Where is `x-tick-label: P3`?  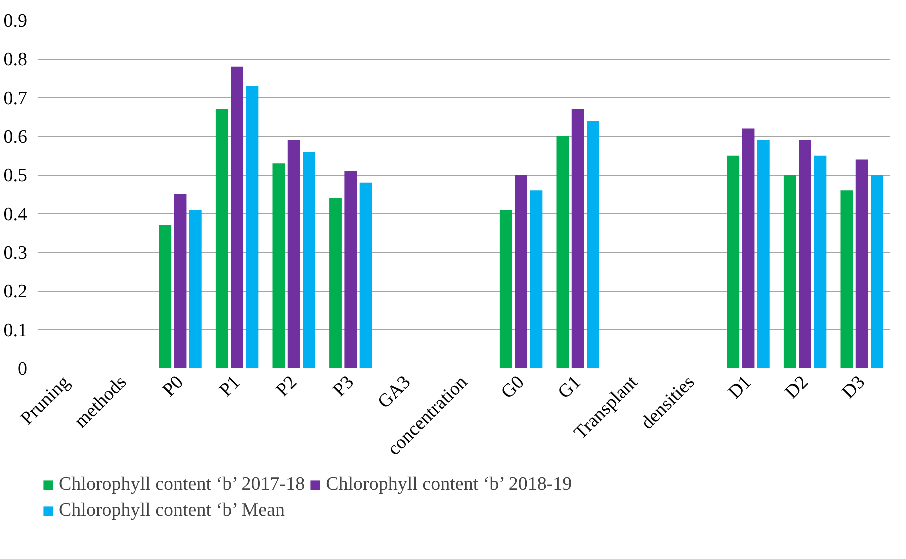
x-tick-label: P3 is located at coordinates (343, 387).